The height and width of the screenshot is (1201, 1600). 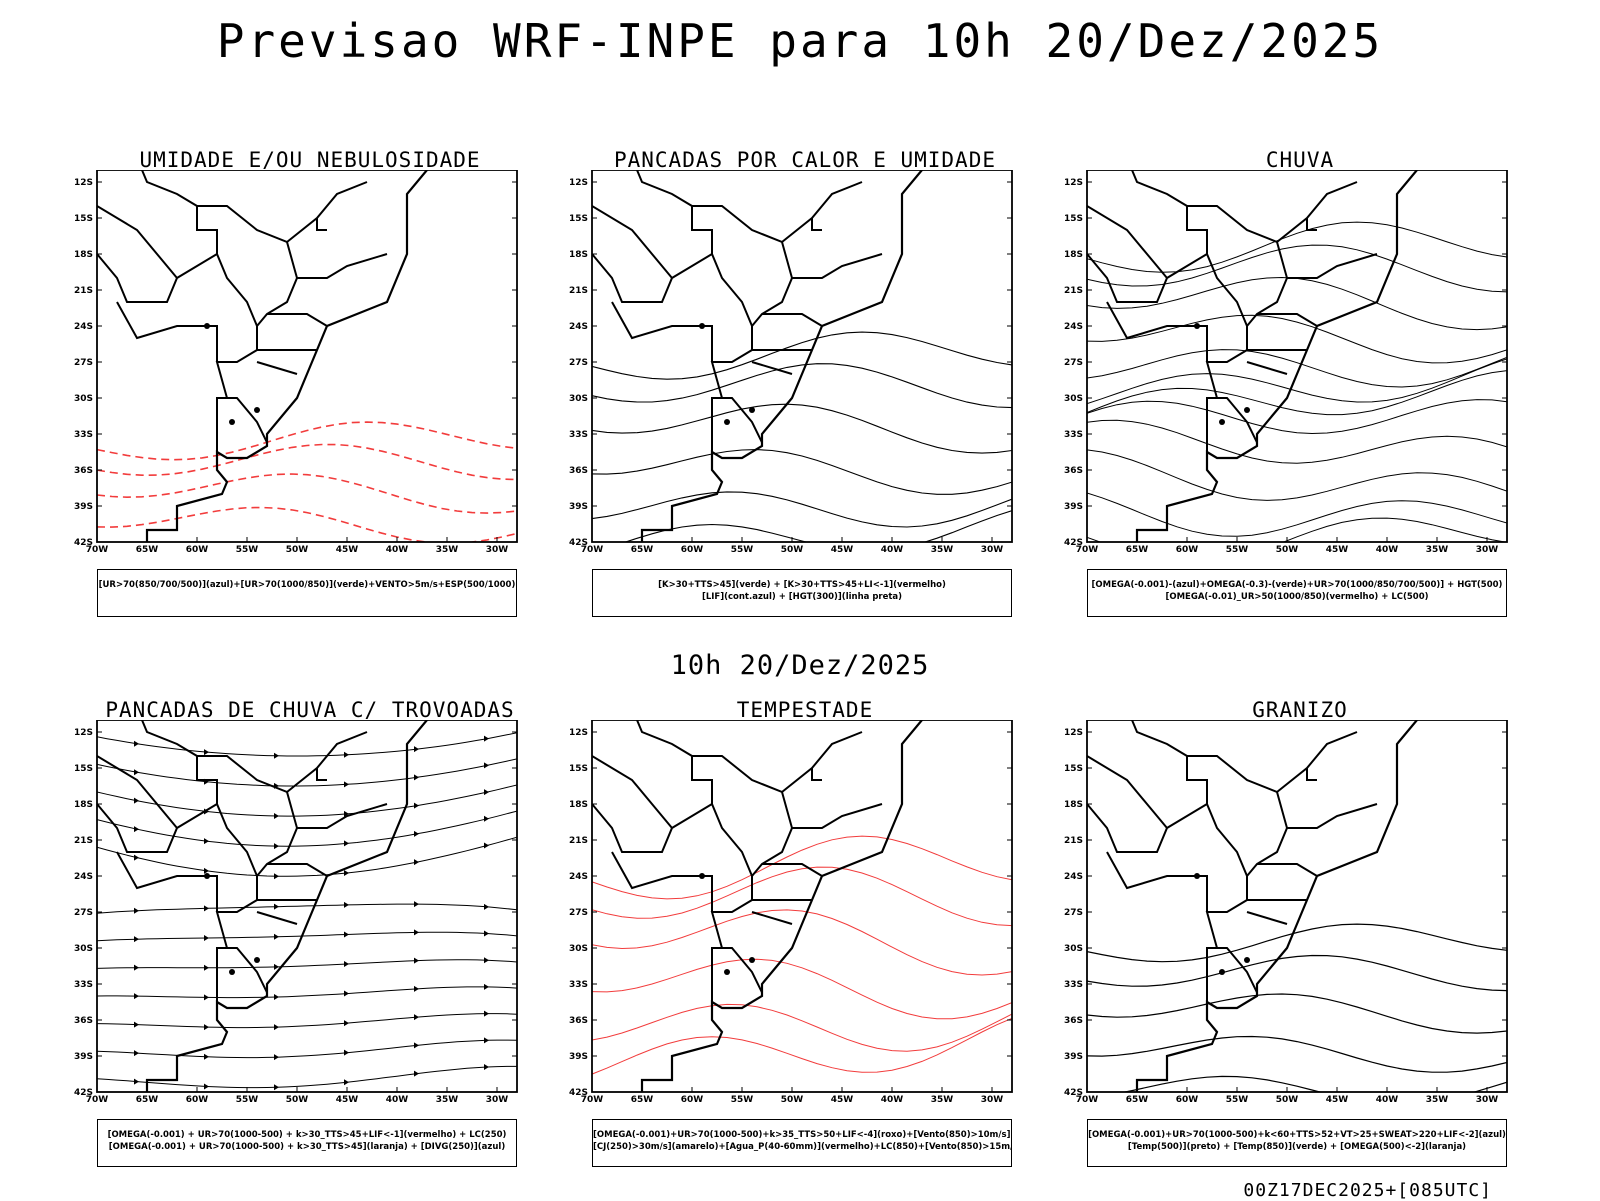 What do you see at coordinates (1297, 1007) in the screenshot?
I see `temp500-black` at bounding box center [1297, 1007].